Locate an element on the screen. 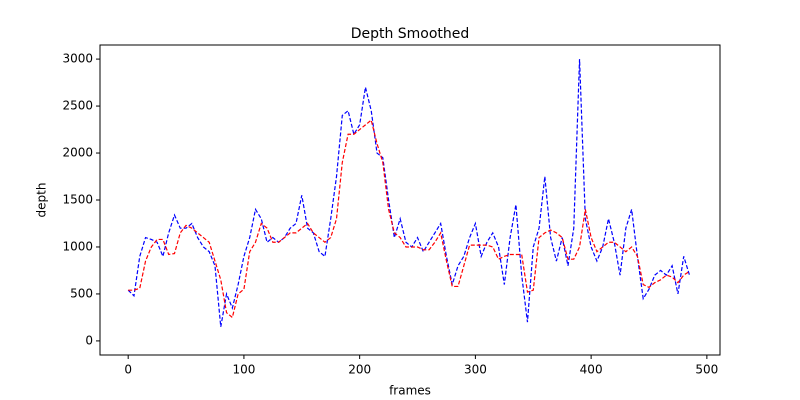 This screenshot has height=400, width=800. x-tick-label: 0 is located at coordinates (128, 370).